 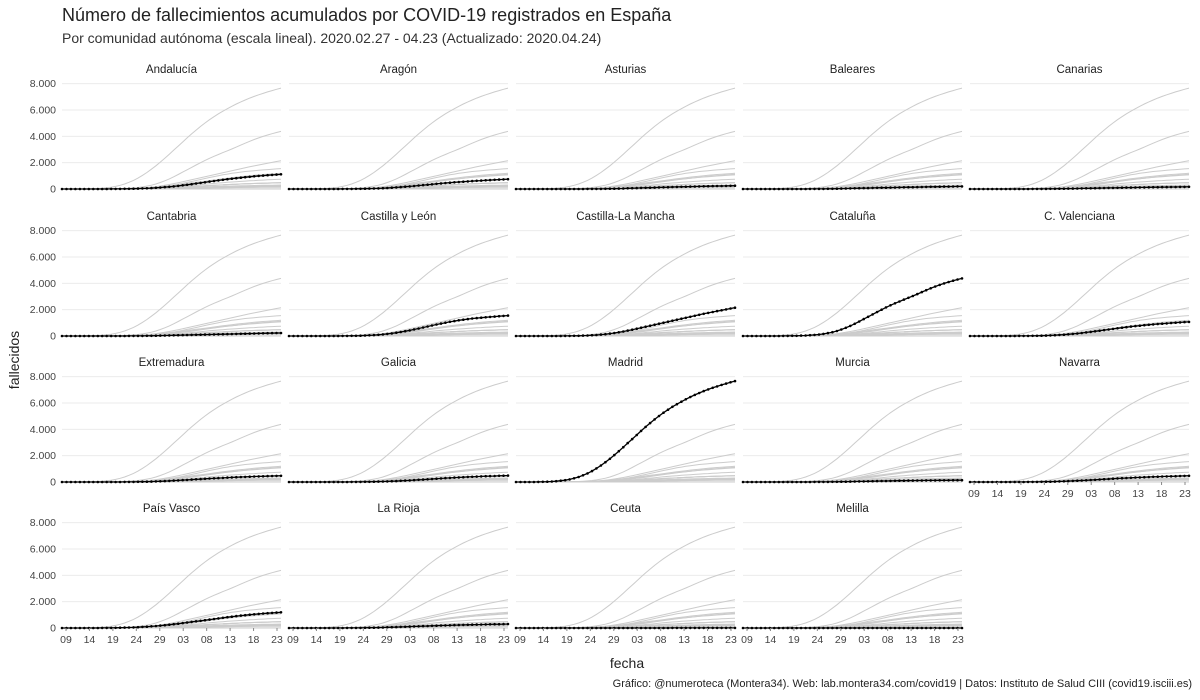 I want to click on x-tick-label: 18, so click(x=1162, y=494).